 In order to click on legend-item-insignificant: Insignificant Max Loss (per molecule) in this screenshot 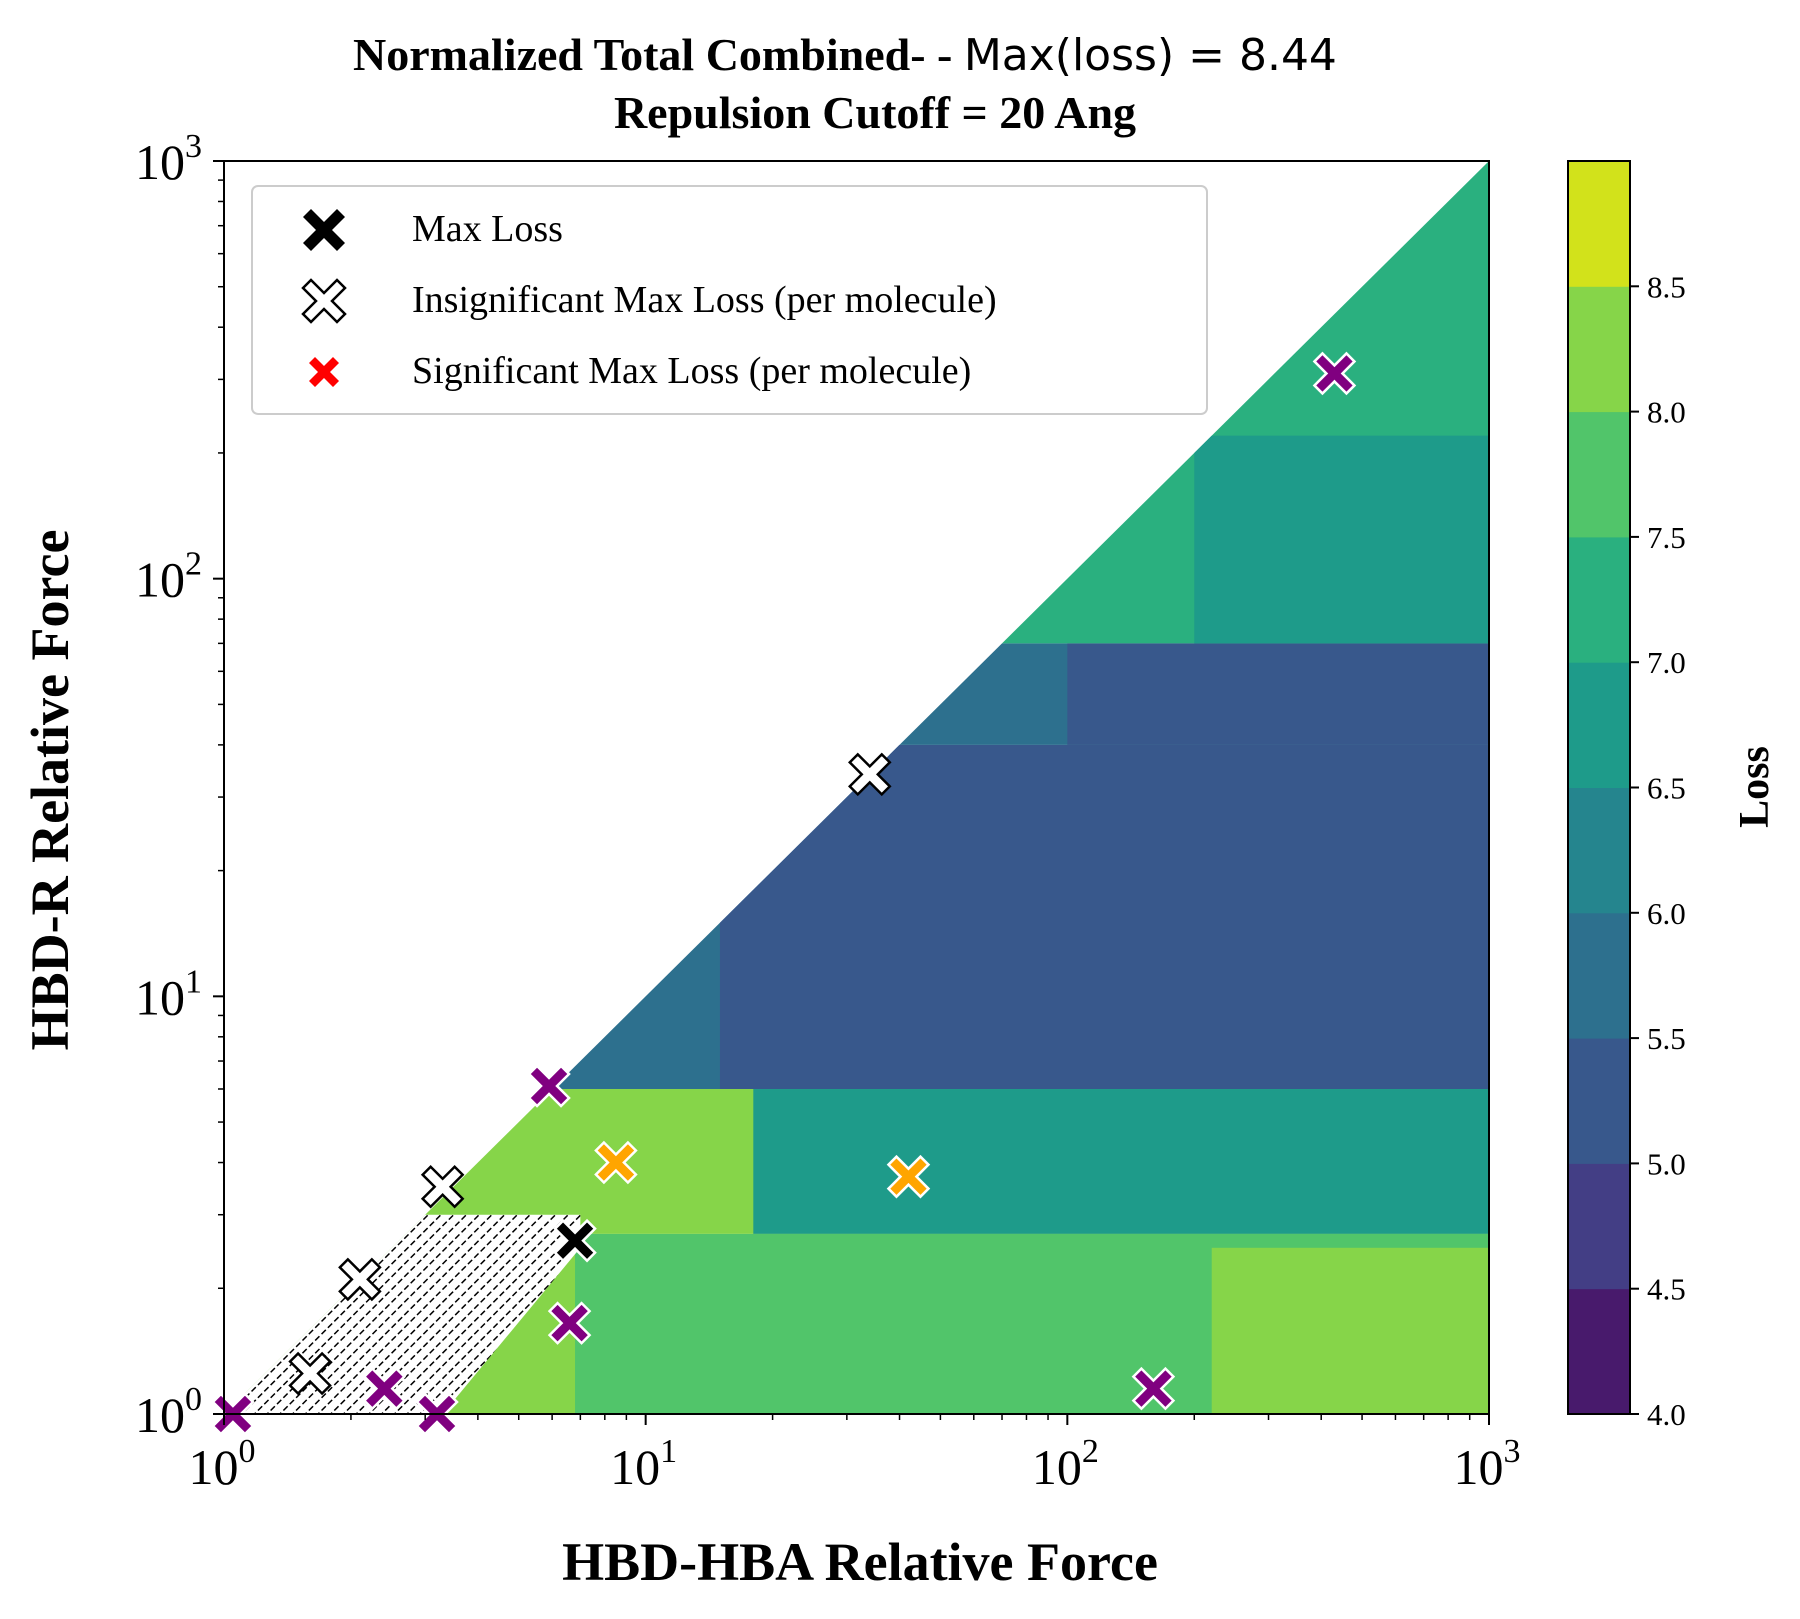, I will do `click(649, 301)`.